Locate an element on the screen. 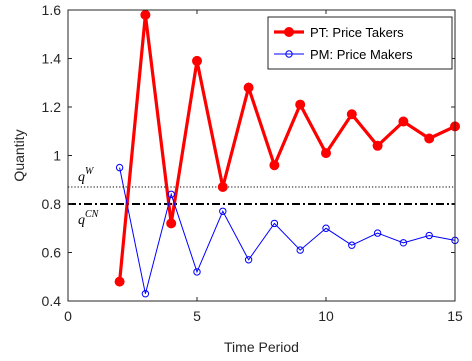 The height and width of the screenshot is (361, 472). legend-box is located at coordinates (360, 43).